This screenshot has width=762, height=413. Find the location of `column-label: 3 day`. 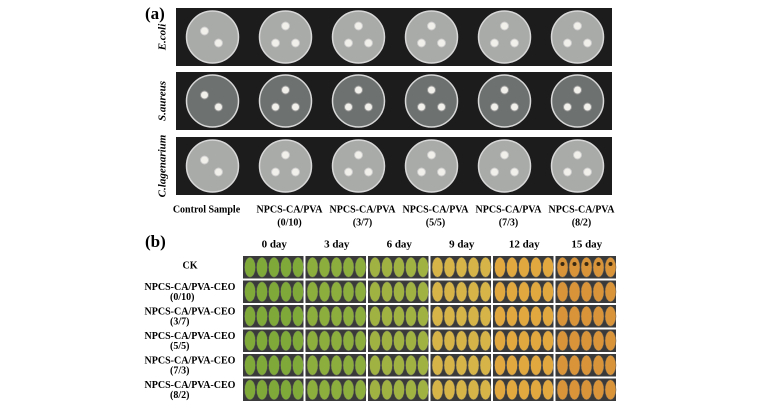

column-label: 3 day is located at coordinates (337, 245).